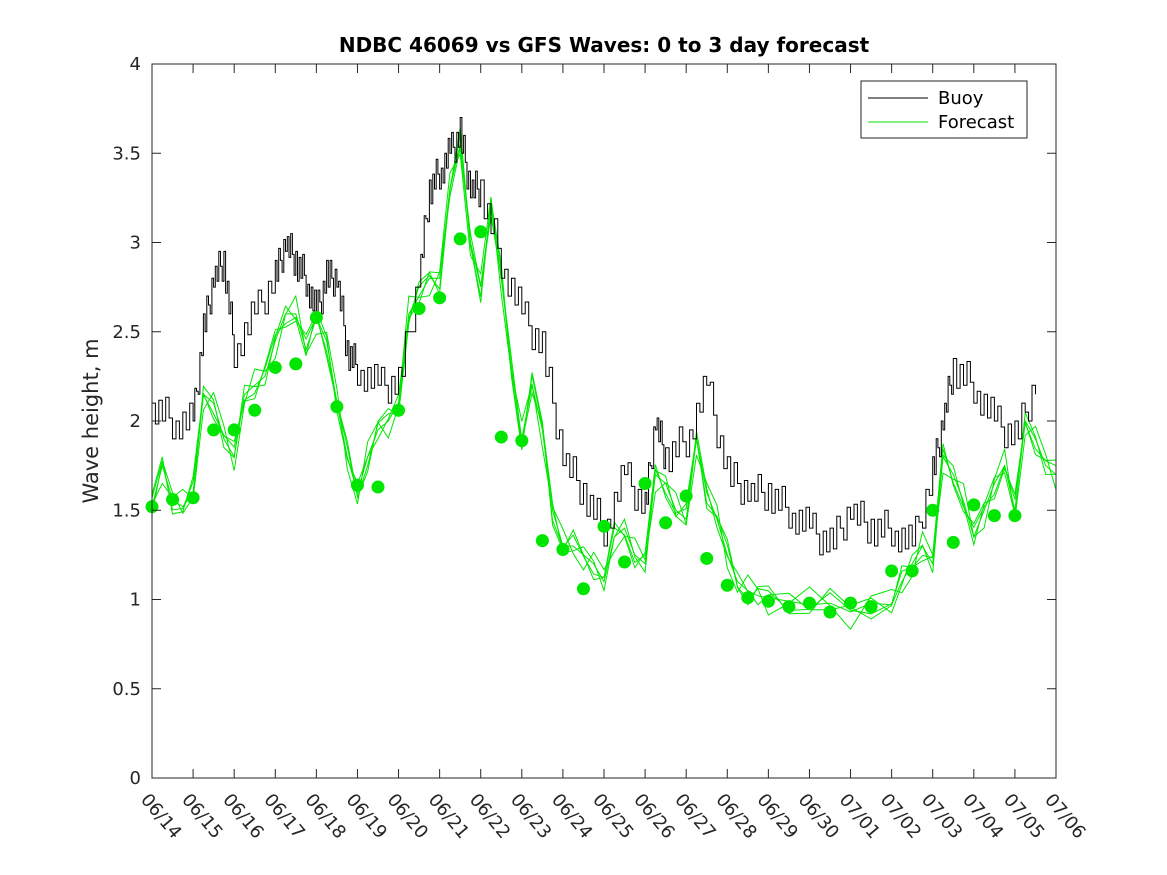 The image size is (1167, 875). I want to click on y-tick-label: 2.5, so click(126, 332).